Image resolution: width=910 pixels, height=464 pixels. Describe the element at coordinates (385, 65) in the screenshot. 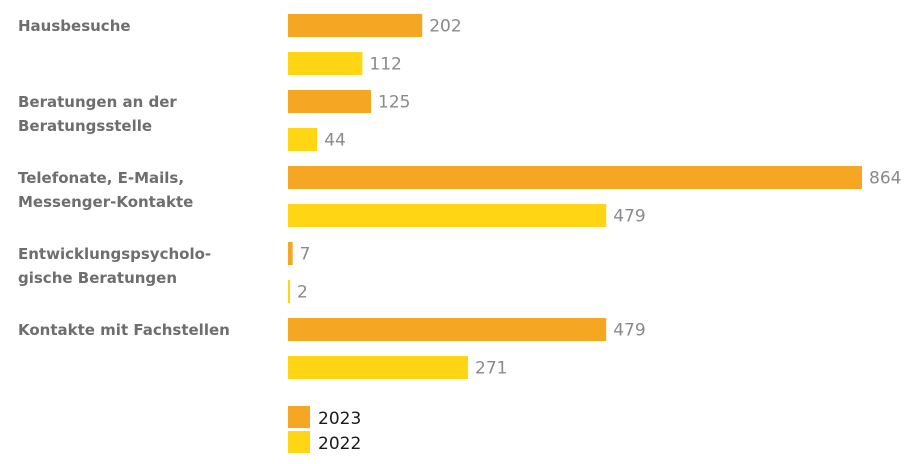

I see `value-label: 112` at that location.